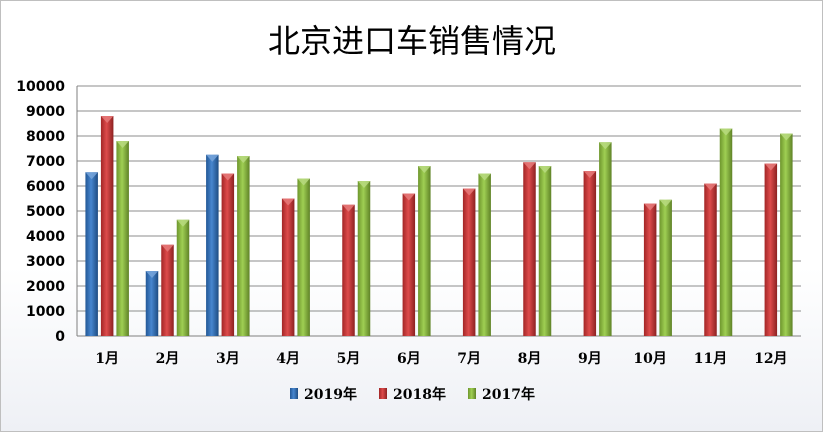 Image resolution: width=823 pixels, height=432 pixels. Describe the element at coordinates (330, 394) in the screenshot. I see `legend-label: 2019年` at that location.